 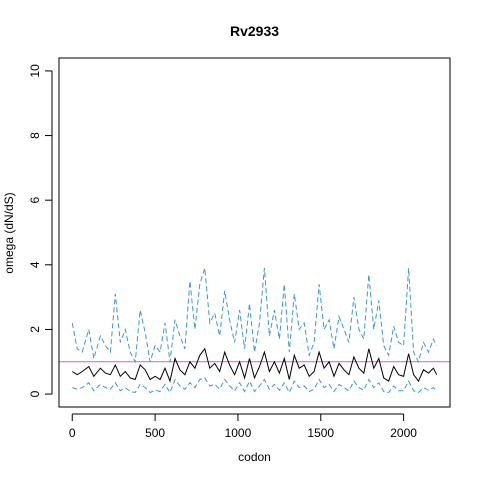 What do you see at coordinates (255, 385) in the screenshot?
I see `series-line-lower` at bounding box center [255, 385].